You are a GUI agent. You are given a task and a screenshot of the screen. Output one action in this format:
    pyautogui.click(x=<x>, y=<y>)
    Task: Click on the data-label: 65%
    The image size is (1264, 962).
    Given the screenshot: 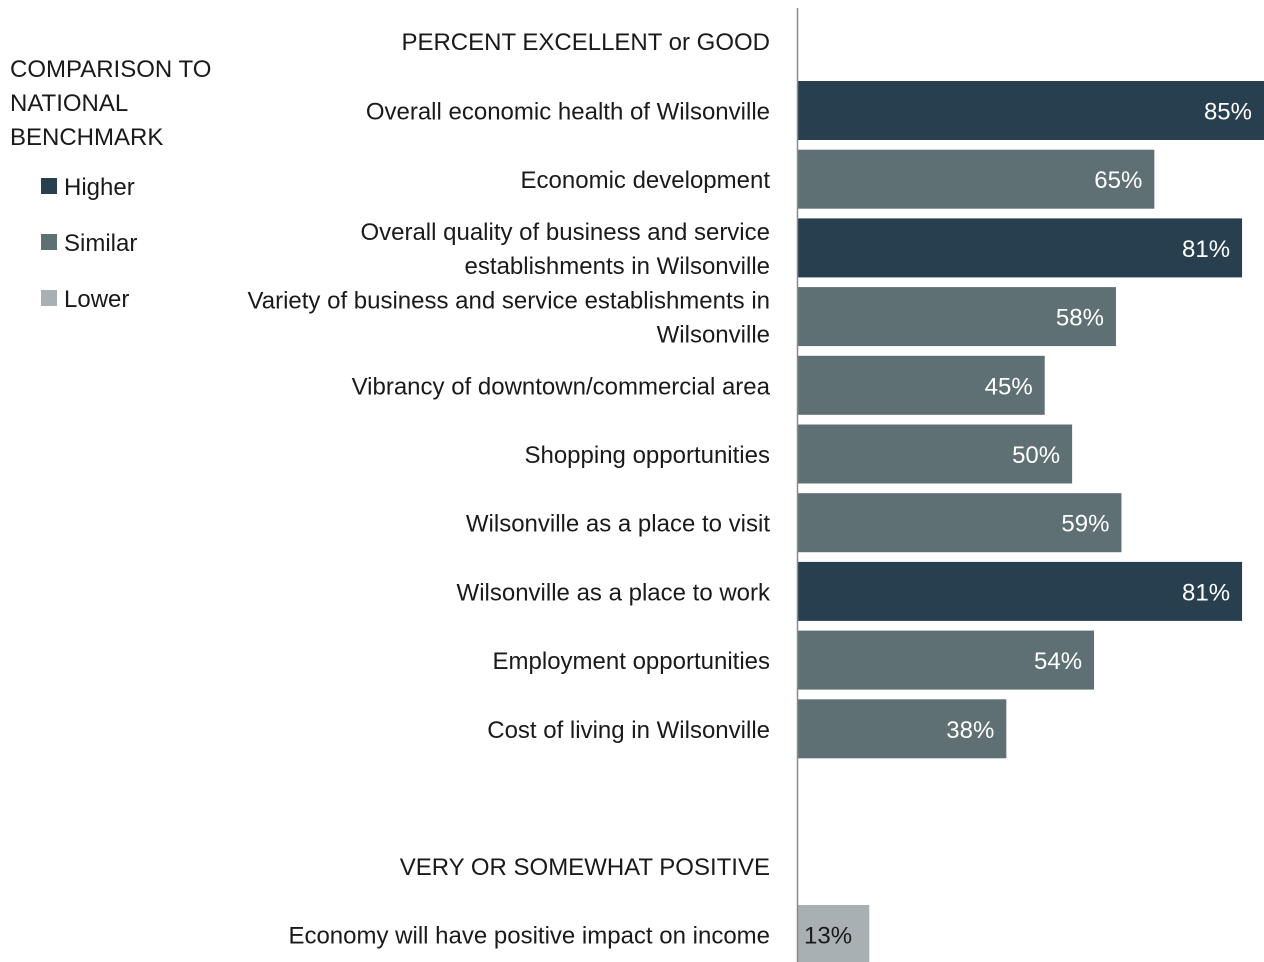 What is the action you would take?
    pyautogui.click(x=1118, y=180)
    